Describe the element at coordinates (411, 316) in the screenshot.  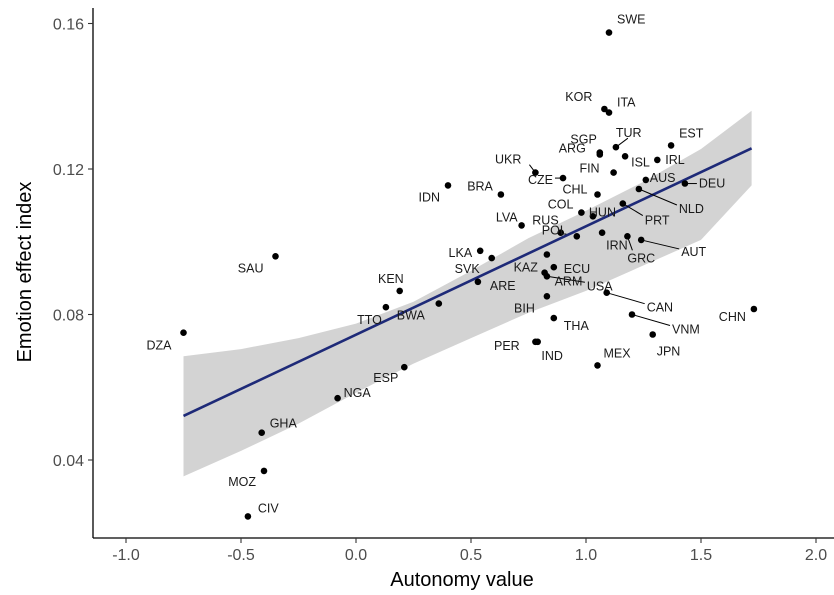
I see `label-bwa: BWA` at that location.